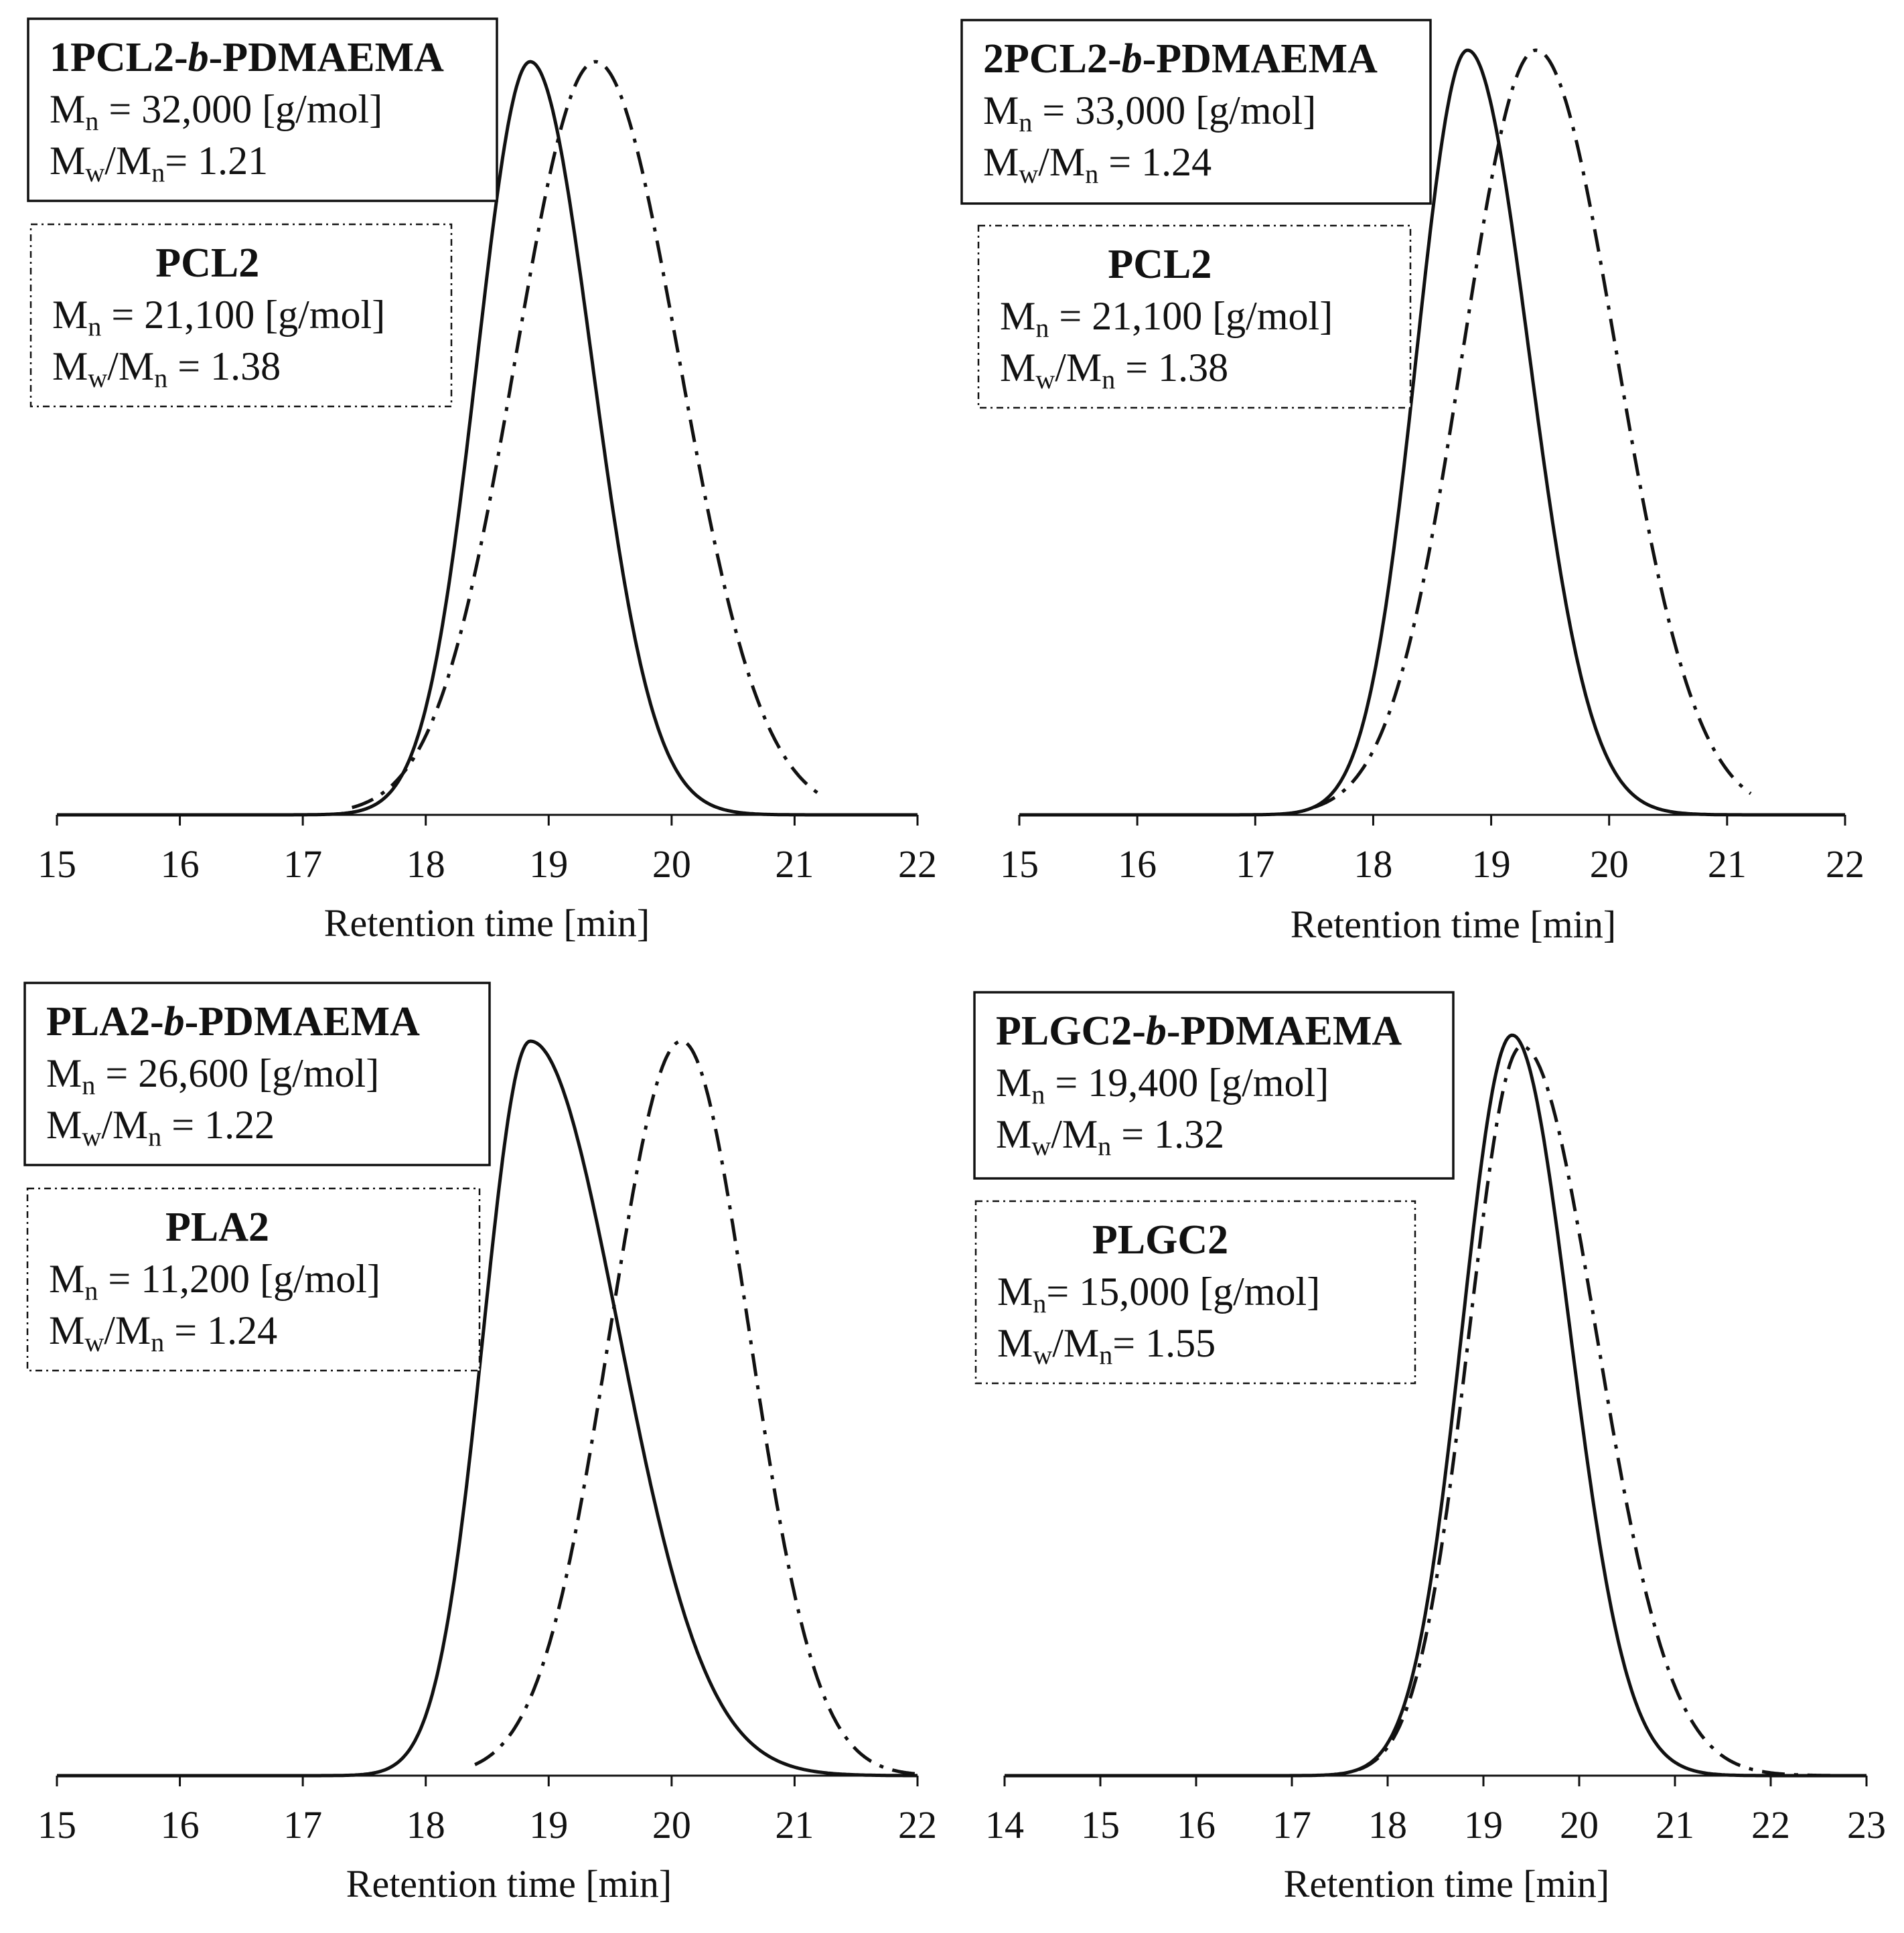 This screenshot has height=1933, width=1904. I want to click on mn-line-pla2-b-pdmaema-mn: Mn = 26,600 [g/mol], so click(212, 1075).